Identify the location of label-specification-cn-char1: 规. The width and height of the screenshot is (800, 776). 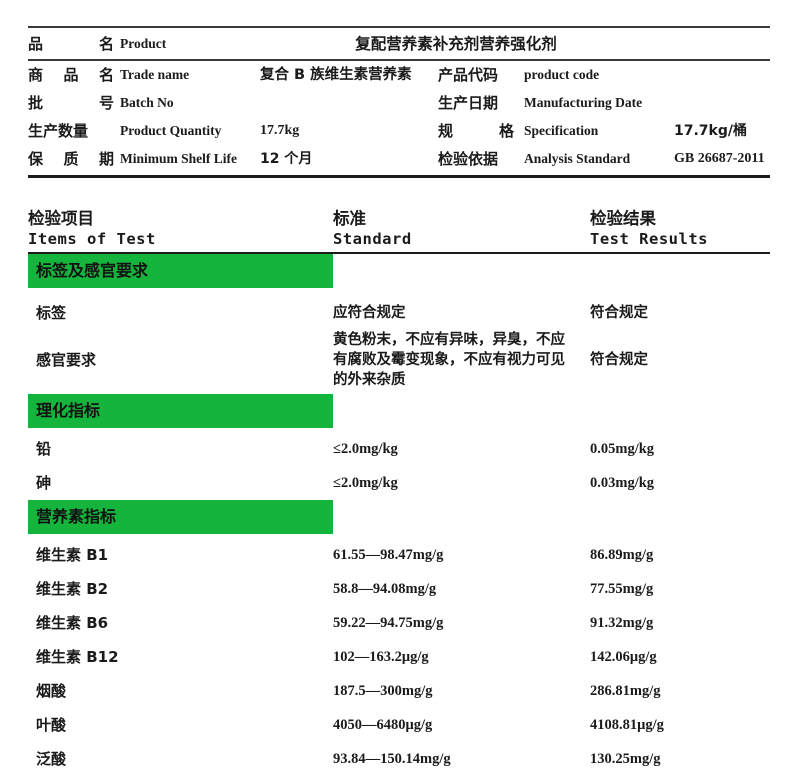
(446, 131).